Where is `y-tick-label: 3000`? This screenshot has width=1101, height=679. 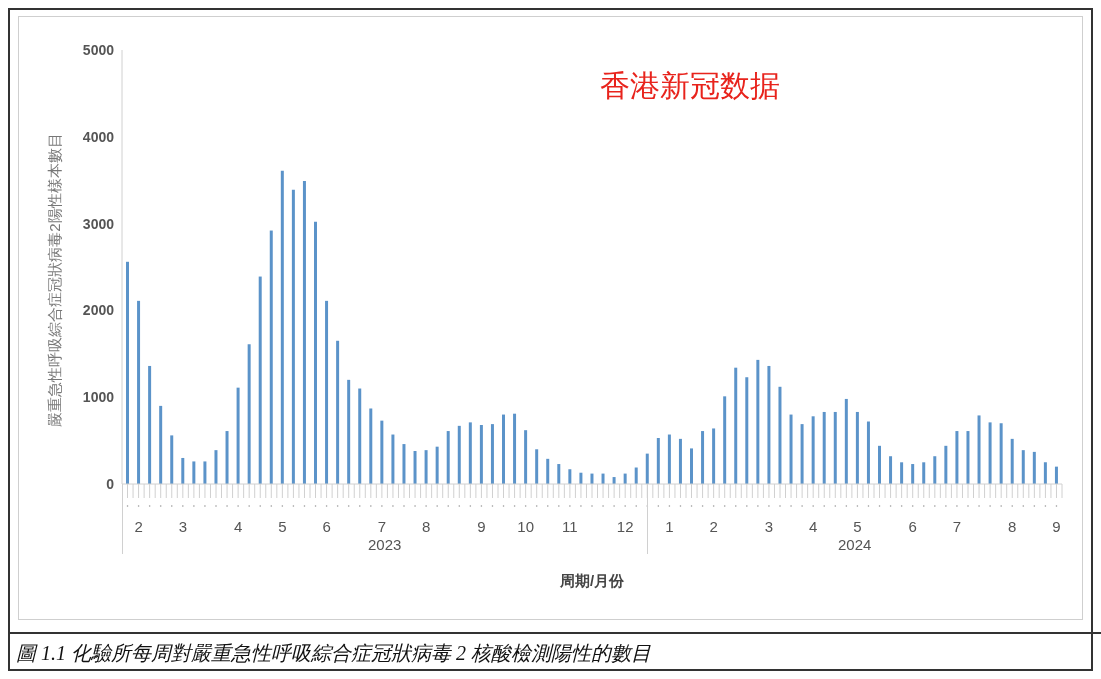
y-tick-label: 3000 is located at coordinates (98, 223).